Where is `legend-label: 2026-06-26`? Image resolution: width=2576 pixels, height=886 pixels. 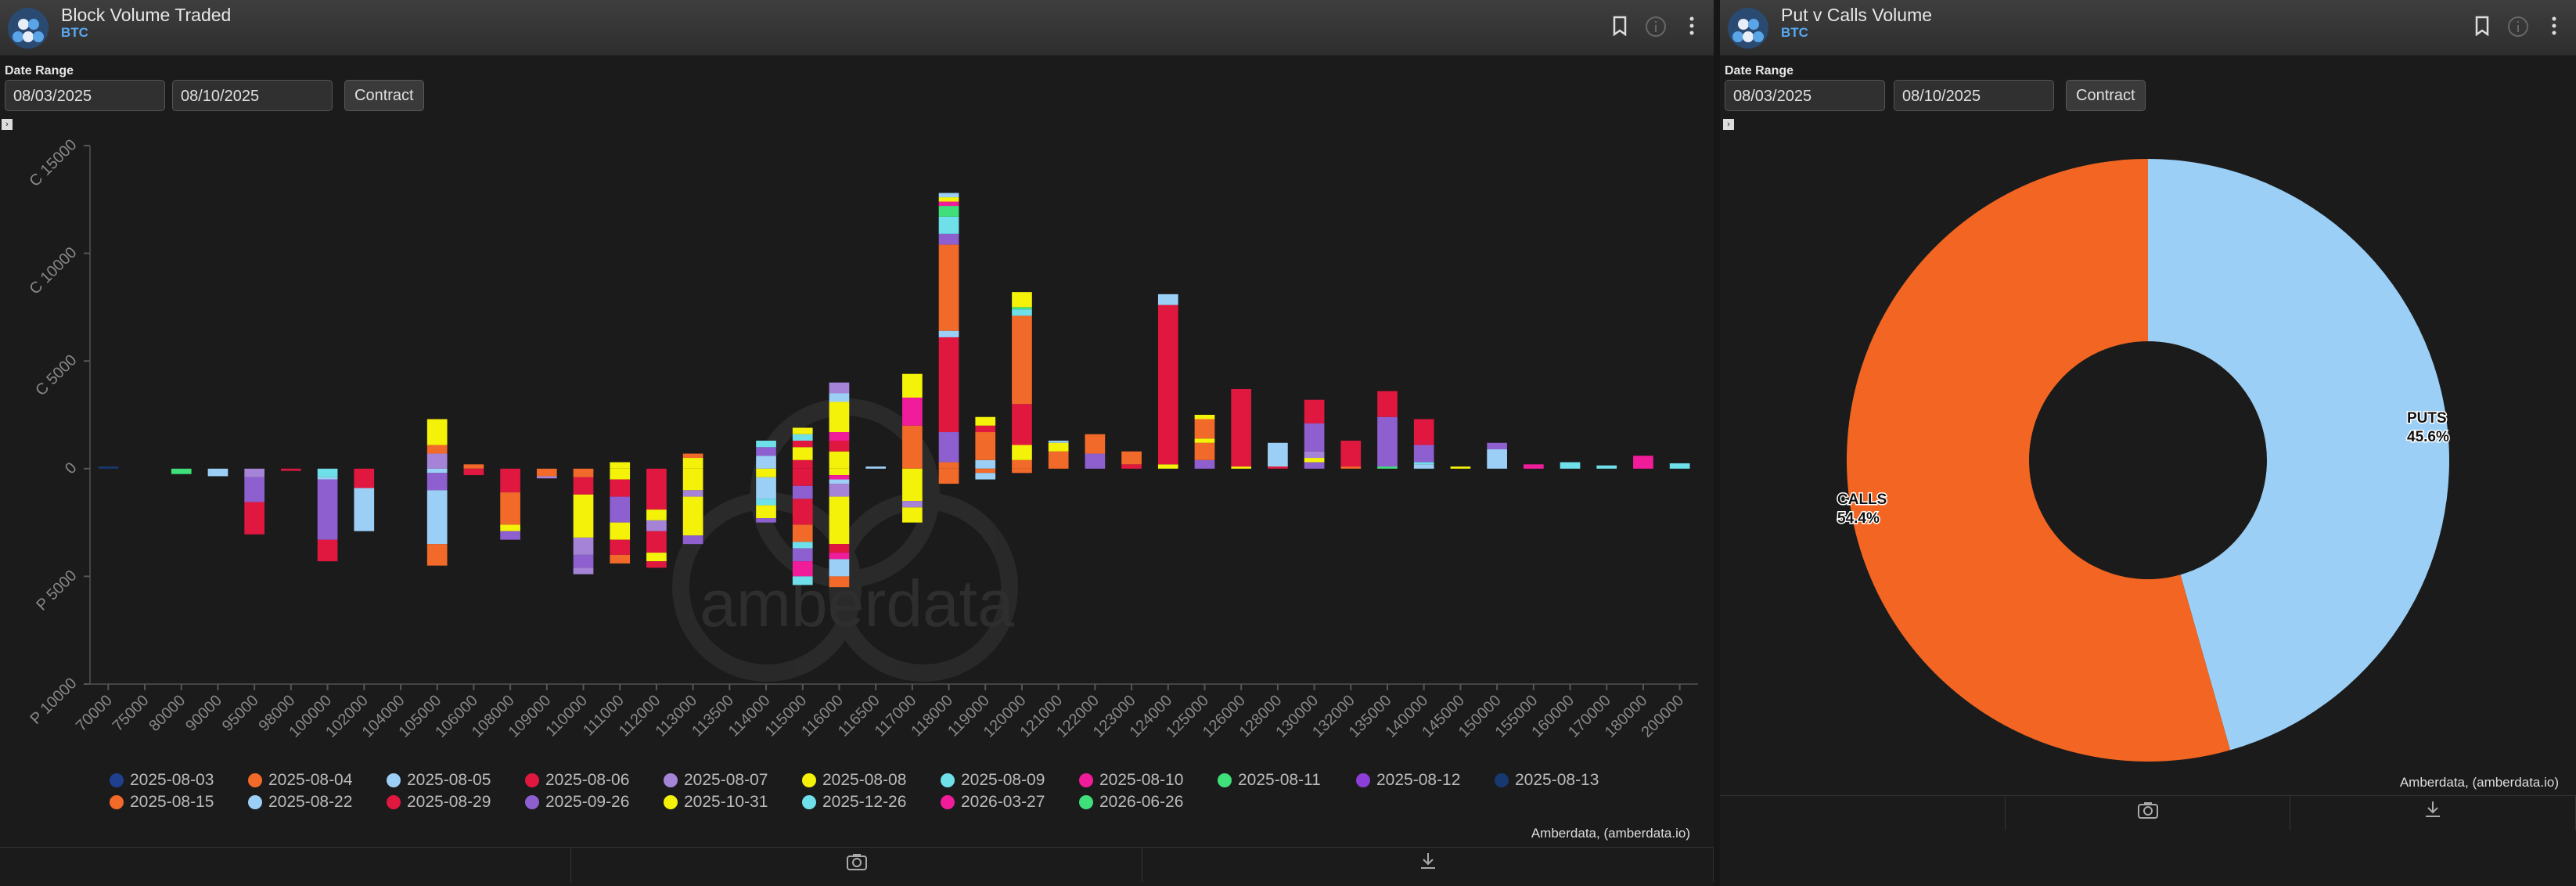 legend-label: 2026-06-26 is located at coordinates (1141, 802).